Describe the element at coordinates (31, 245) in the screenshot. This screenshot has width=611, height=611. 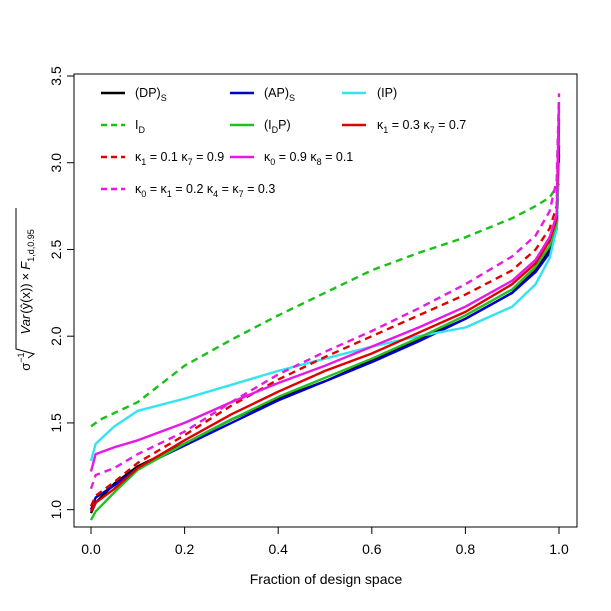
I see `y-F-sub: 1,d,0.95` at that location.